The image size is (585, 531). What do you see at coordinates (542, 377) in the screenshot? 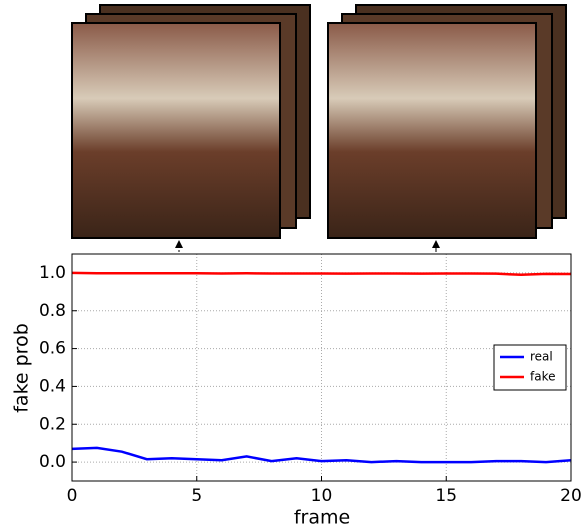
I see `legend-label: fake` at bounding box center [542, 377].